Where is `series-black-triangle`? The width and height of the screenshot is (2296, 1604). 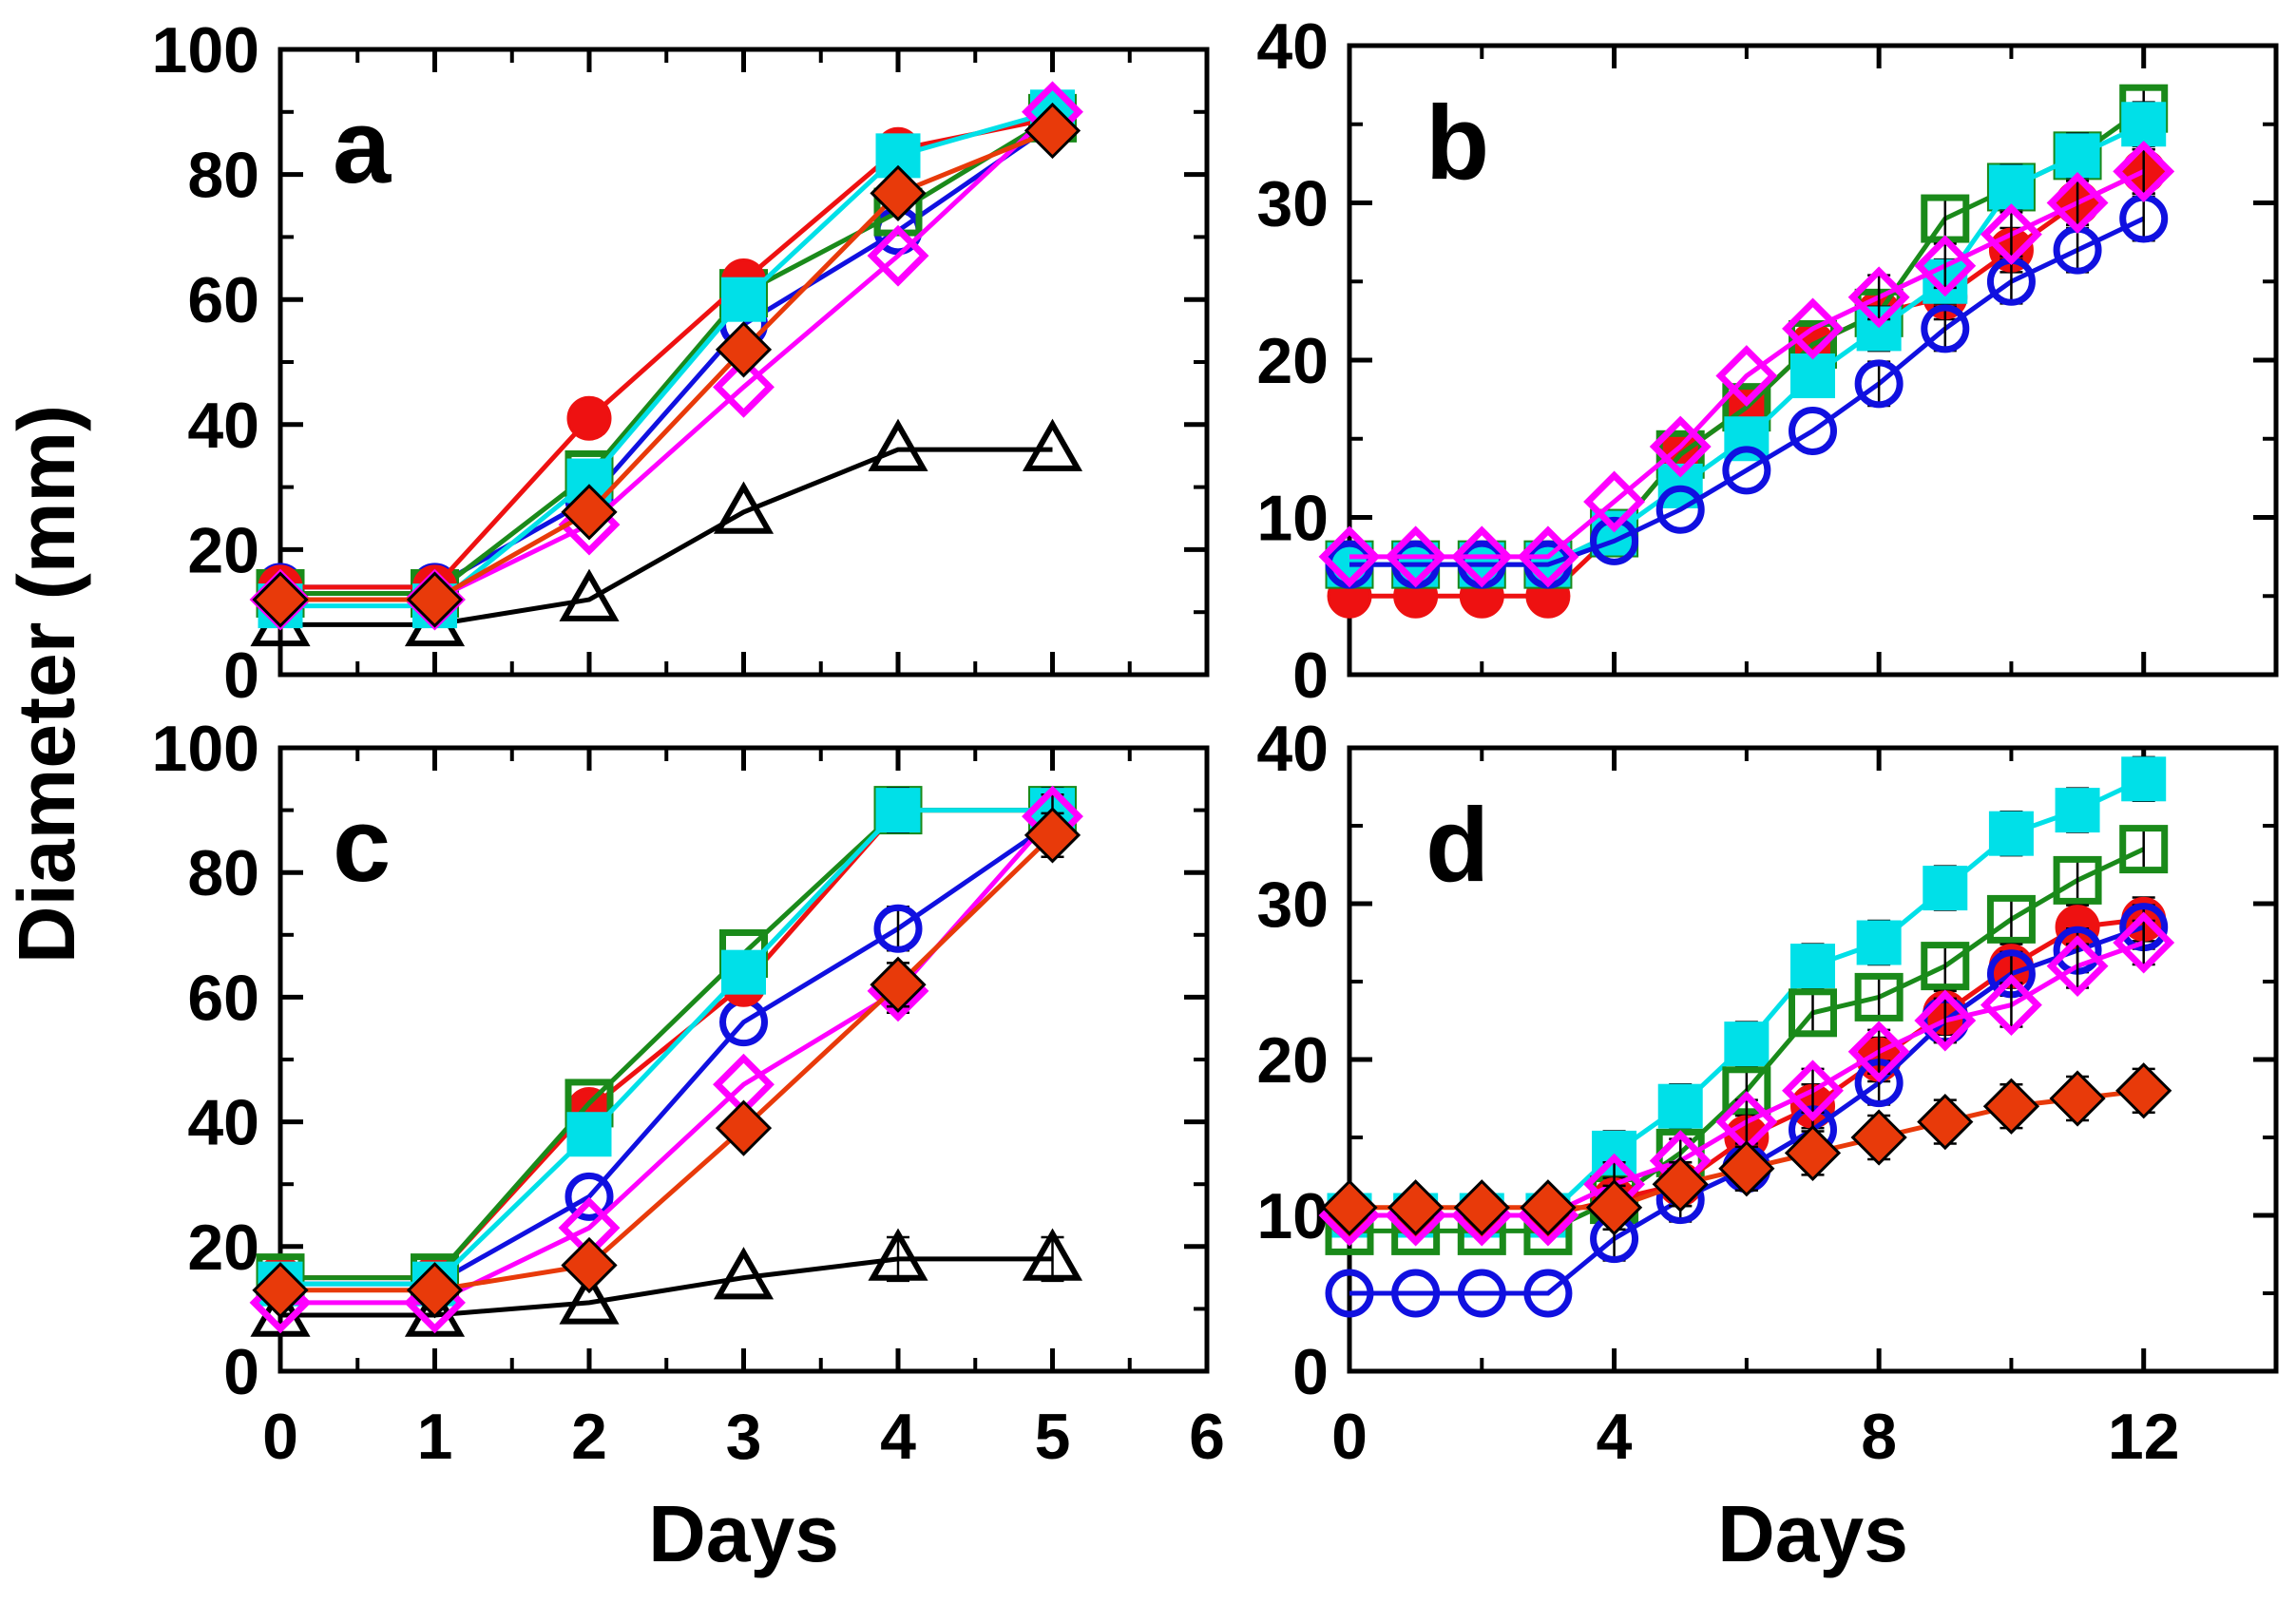
series-black-triangle is located at coordinates (666, 1282).